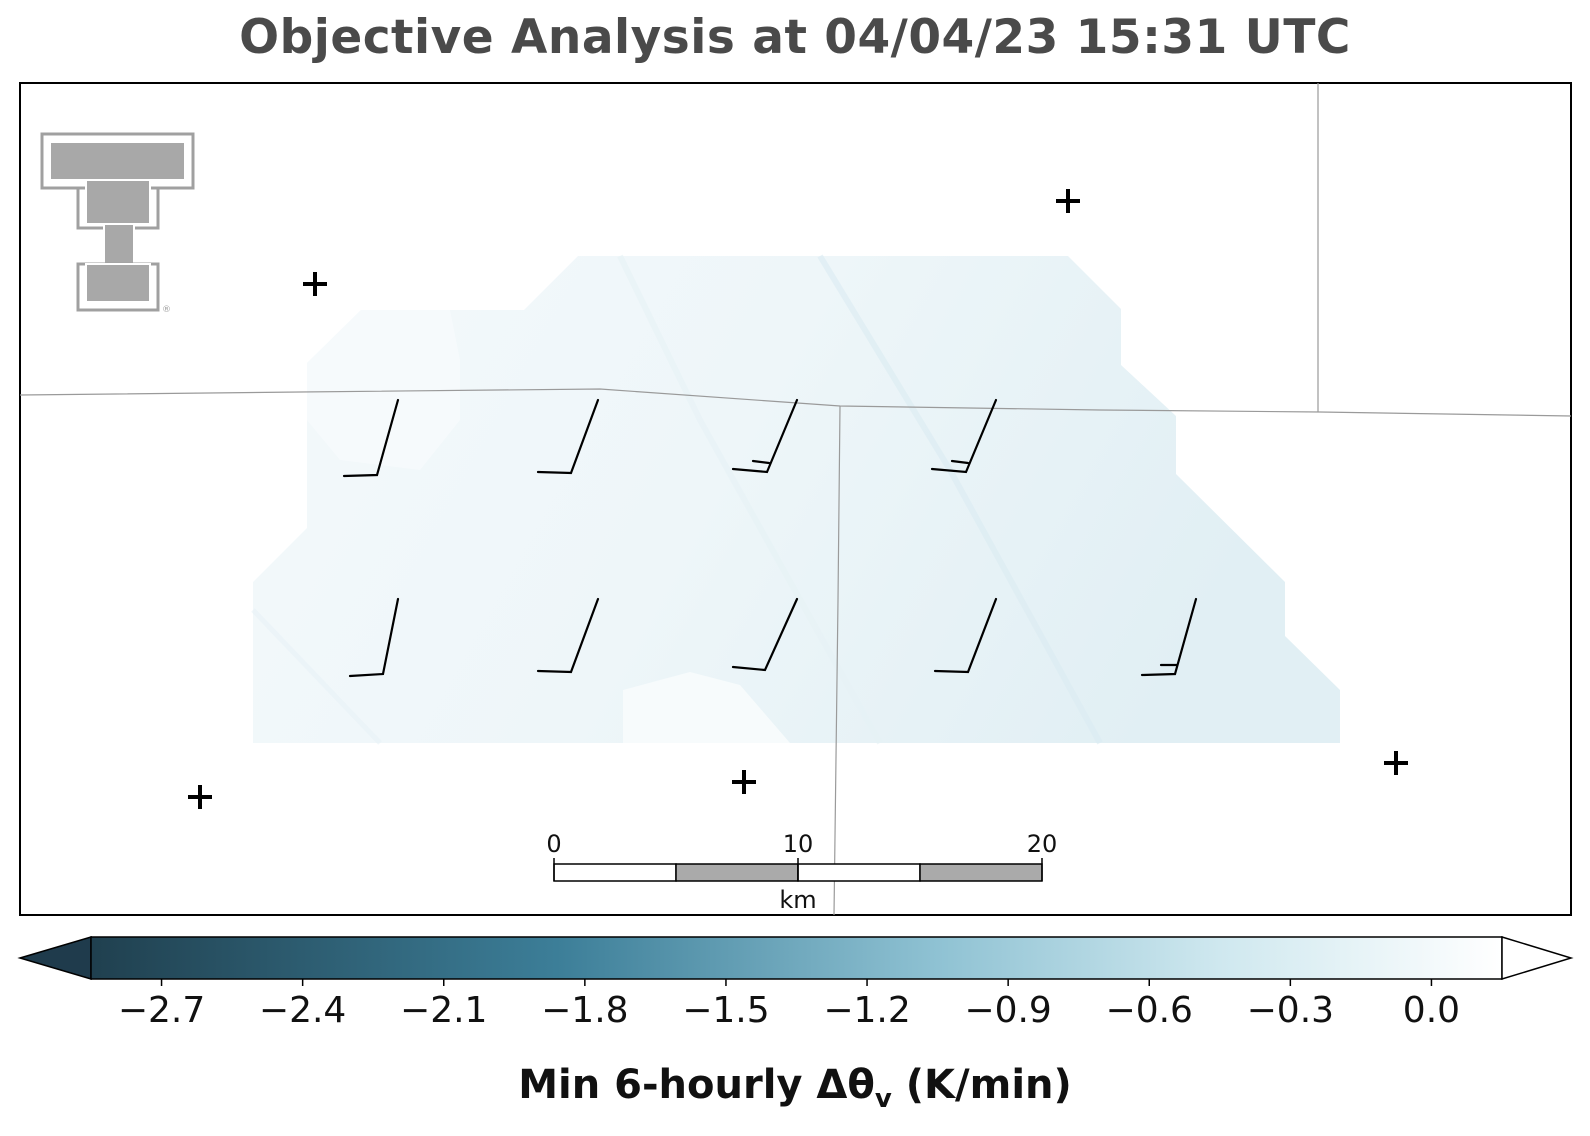 The image size is (1590, 1136). I want to click on colorbar-label: Min 6-hourly Δθv (K/min), so click(795, 1088).